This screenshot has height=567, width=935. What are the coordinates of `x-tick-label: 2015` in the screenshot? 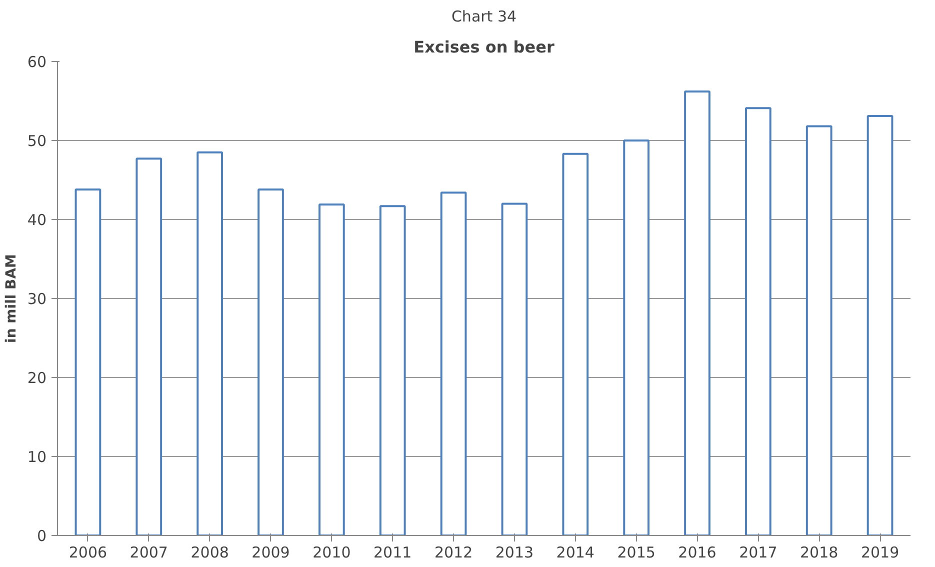 It's located at (636, 553).